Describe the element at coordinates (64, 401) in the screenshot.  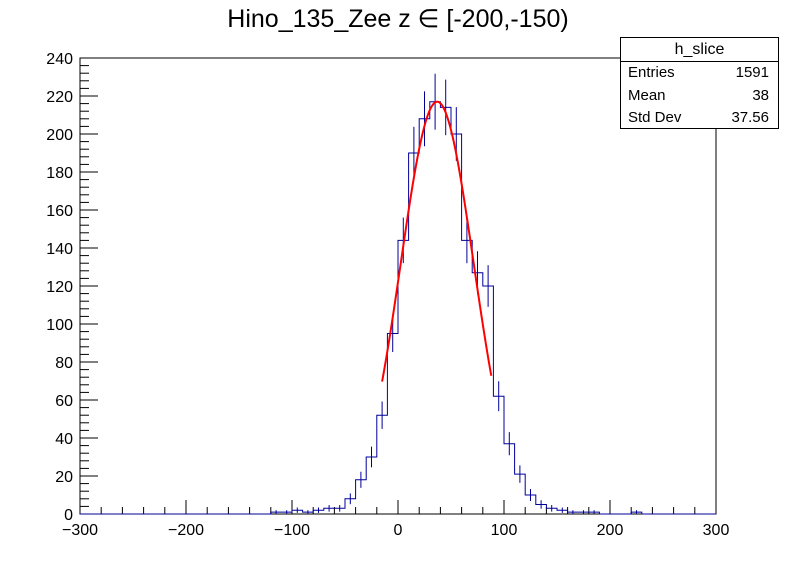
I see `y-tick-label: 60` at that location.